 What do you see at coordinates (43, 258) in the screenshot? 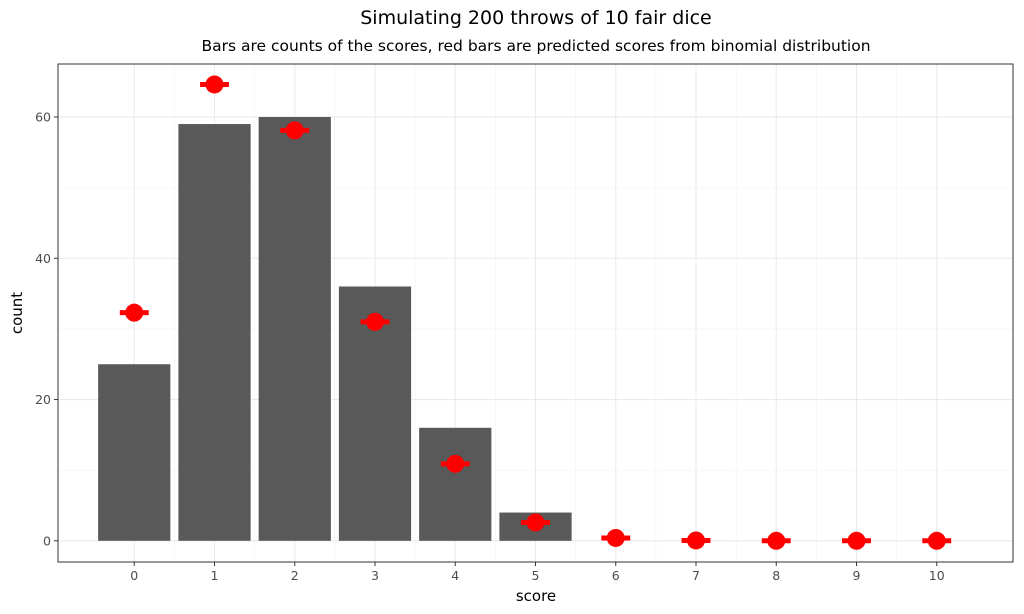
I see `y-tick-label: 40` at bounding box center [43, 258].